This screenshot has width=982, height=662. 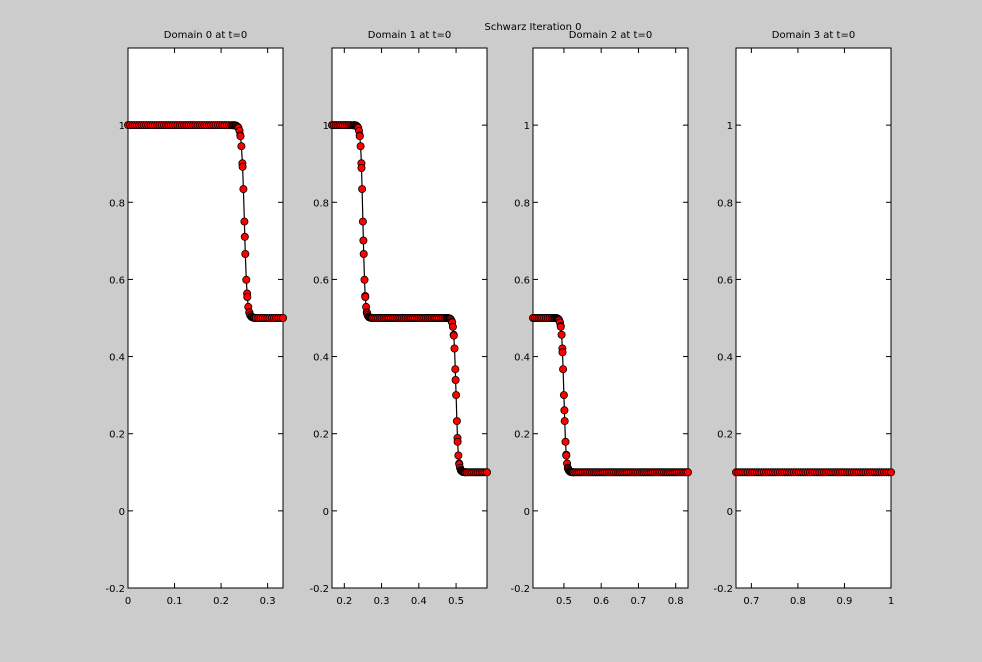 I want to click on axes-title: Domain 3 at t=0, so click(x=813, y=35).